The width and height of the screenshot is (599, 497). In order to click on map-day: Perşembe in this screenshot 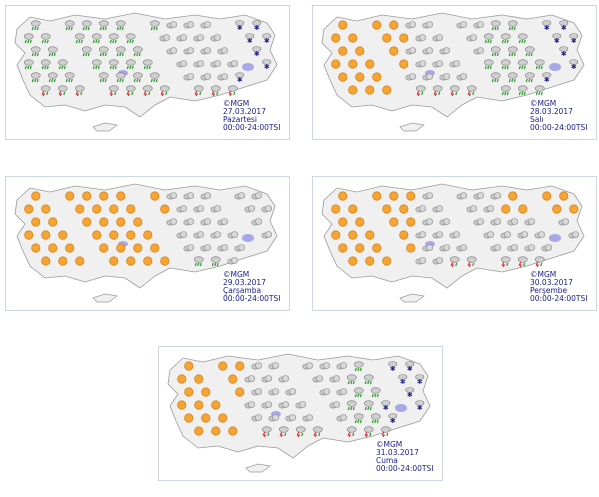, I will do `click(549, 290)`.